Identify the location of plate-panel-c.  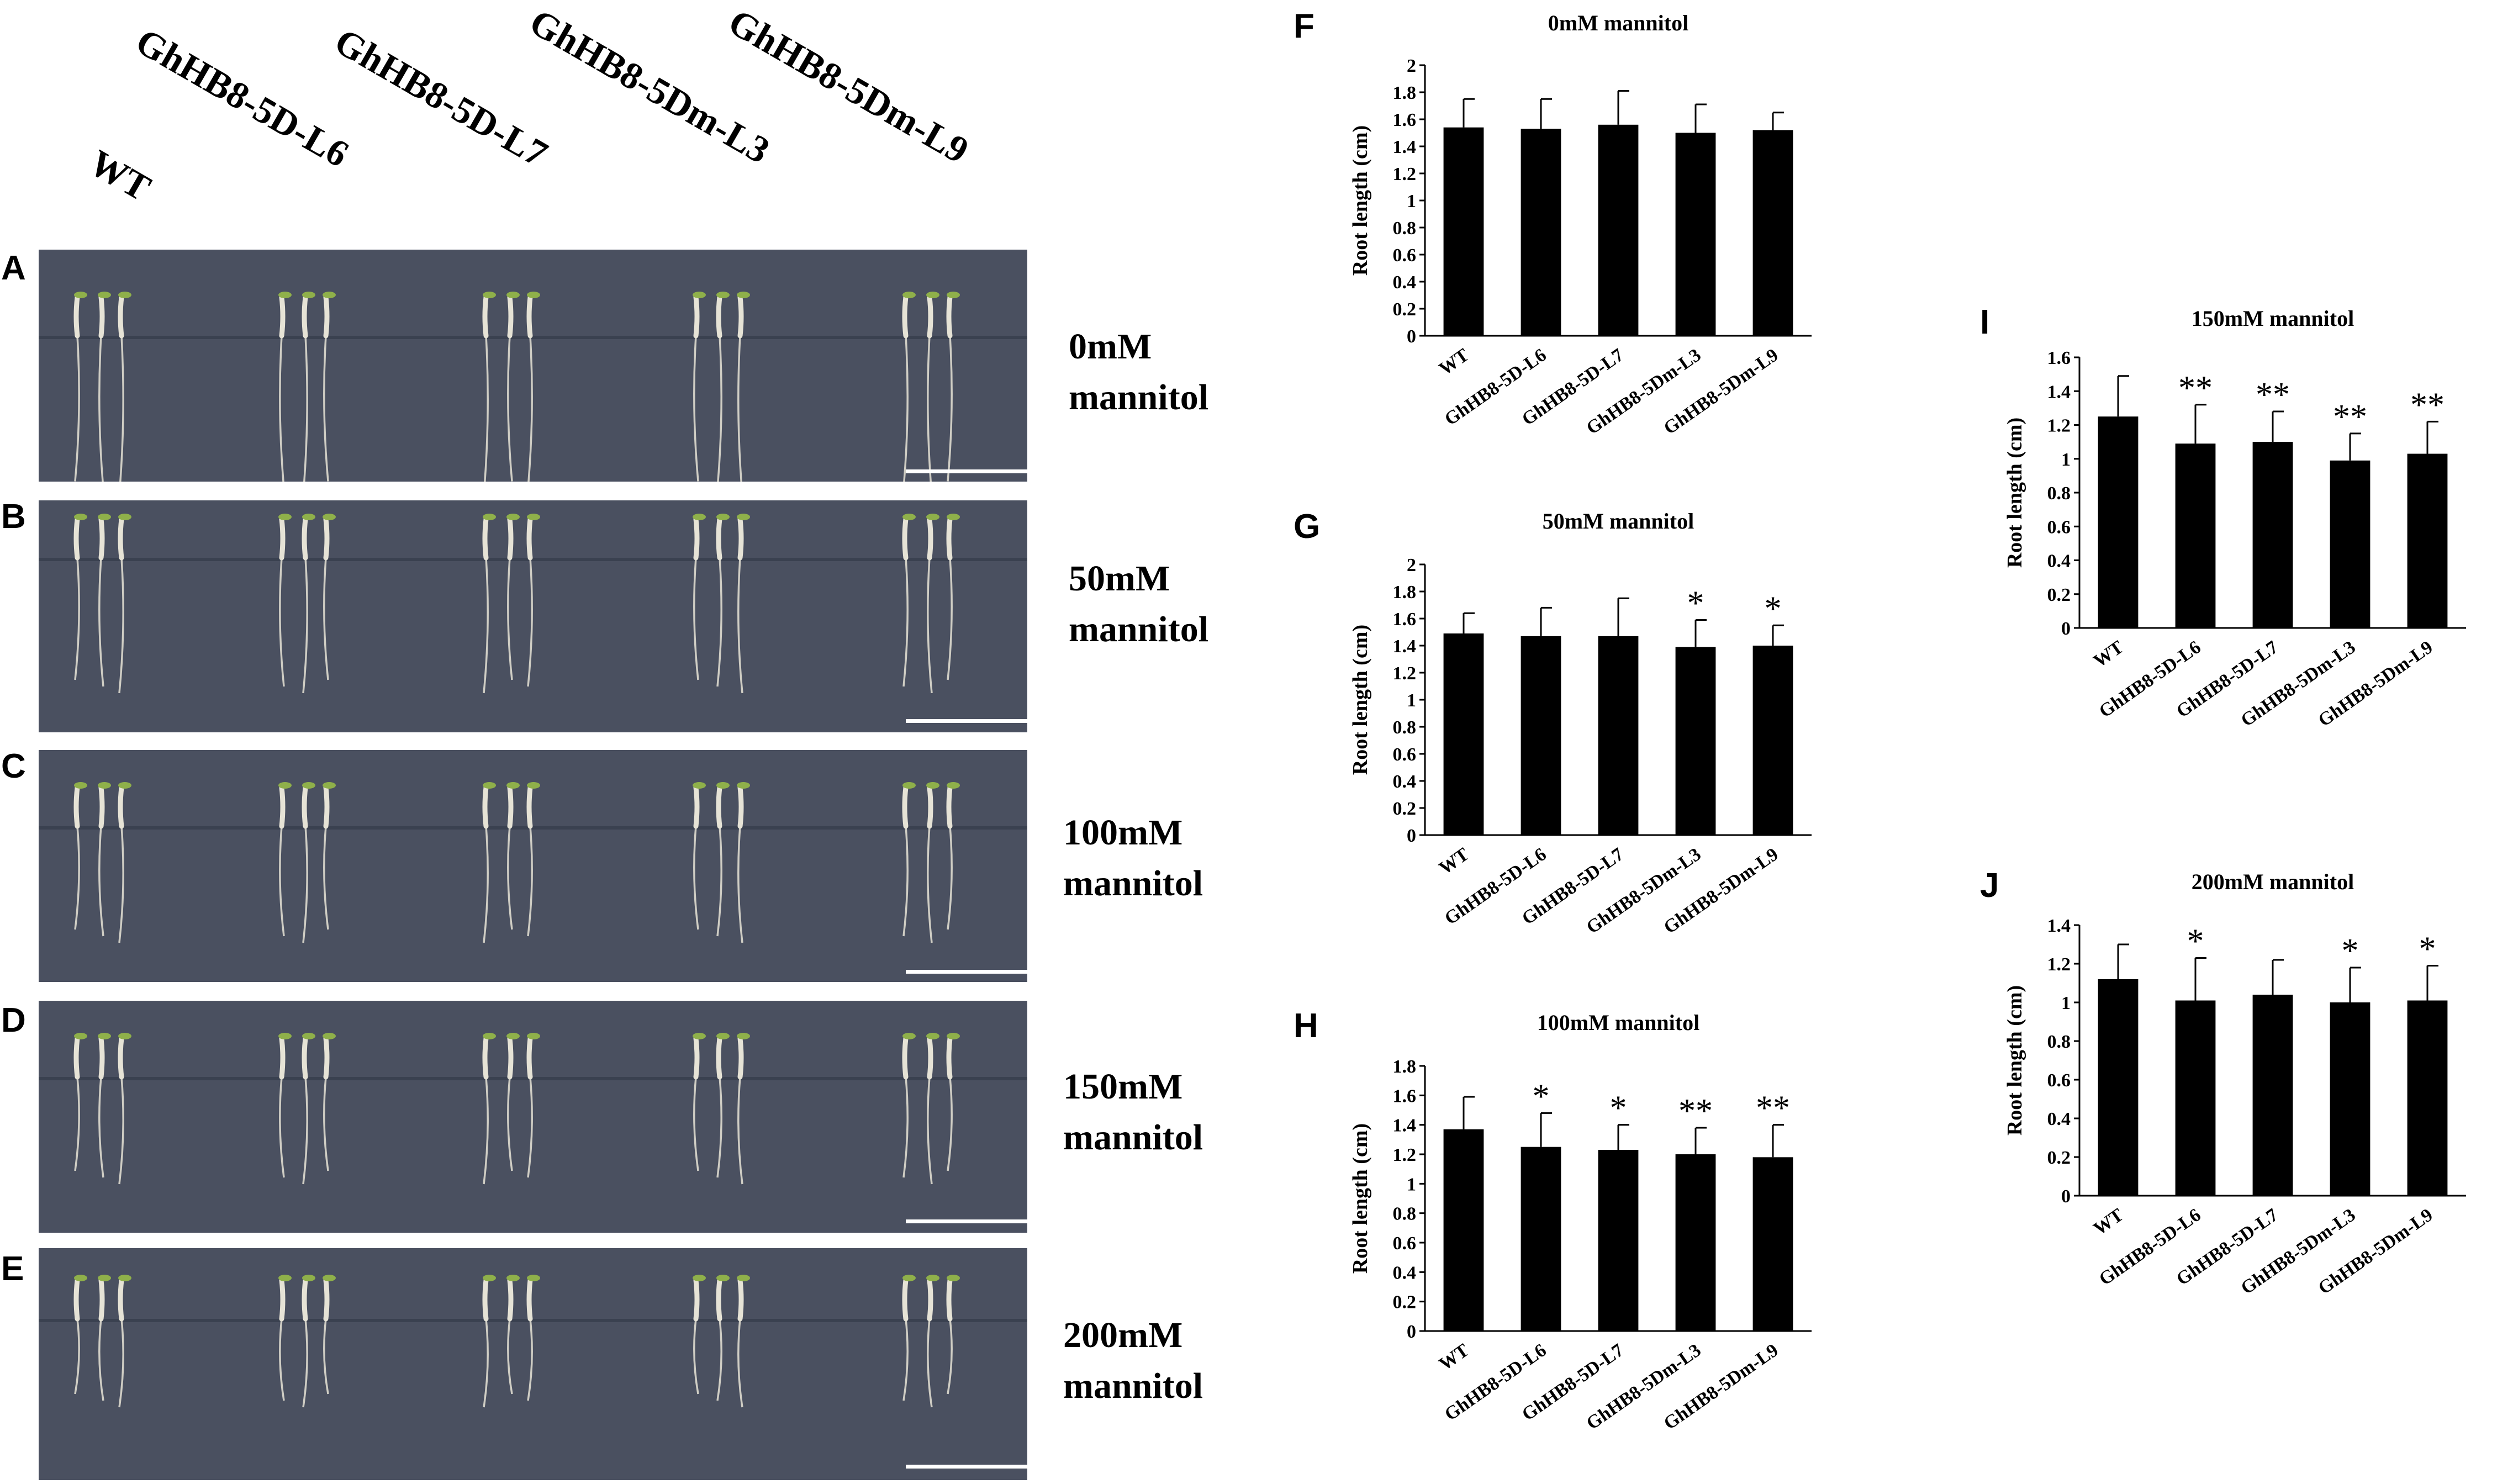
(533, 866).